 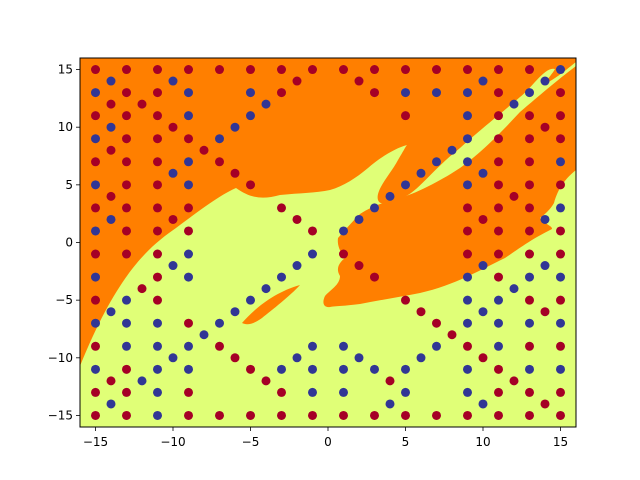 What do you see at coordinates (271, 305) in the screenshot?
I see `background-region-orange-island` at bounding box center [271, 305].